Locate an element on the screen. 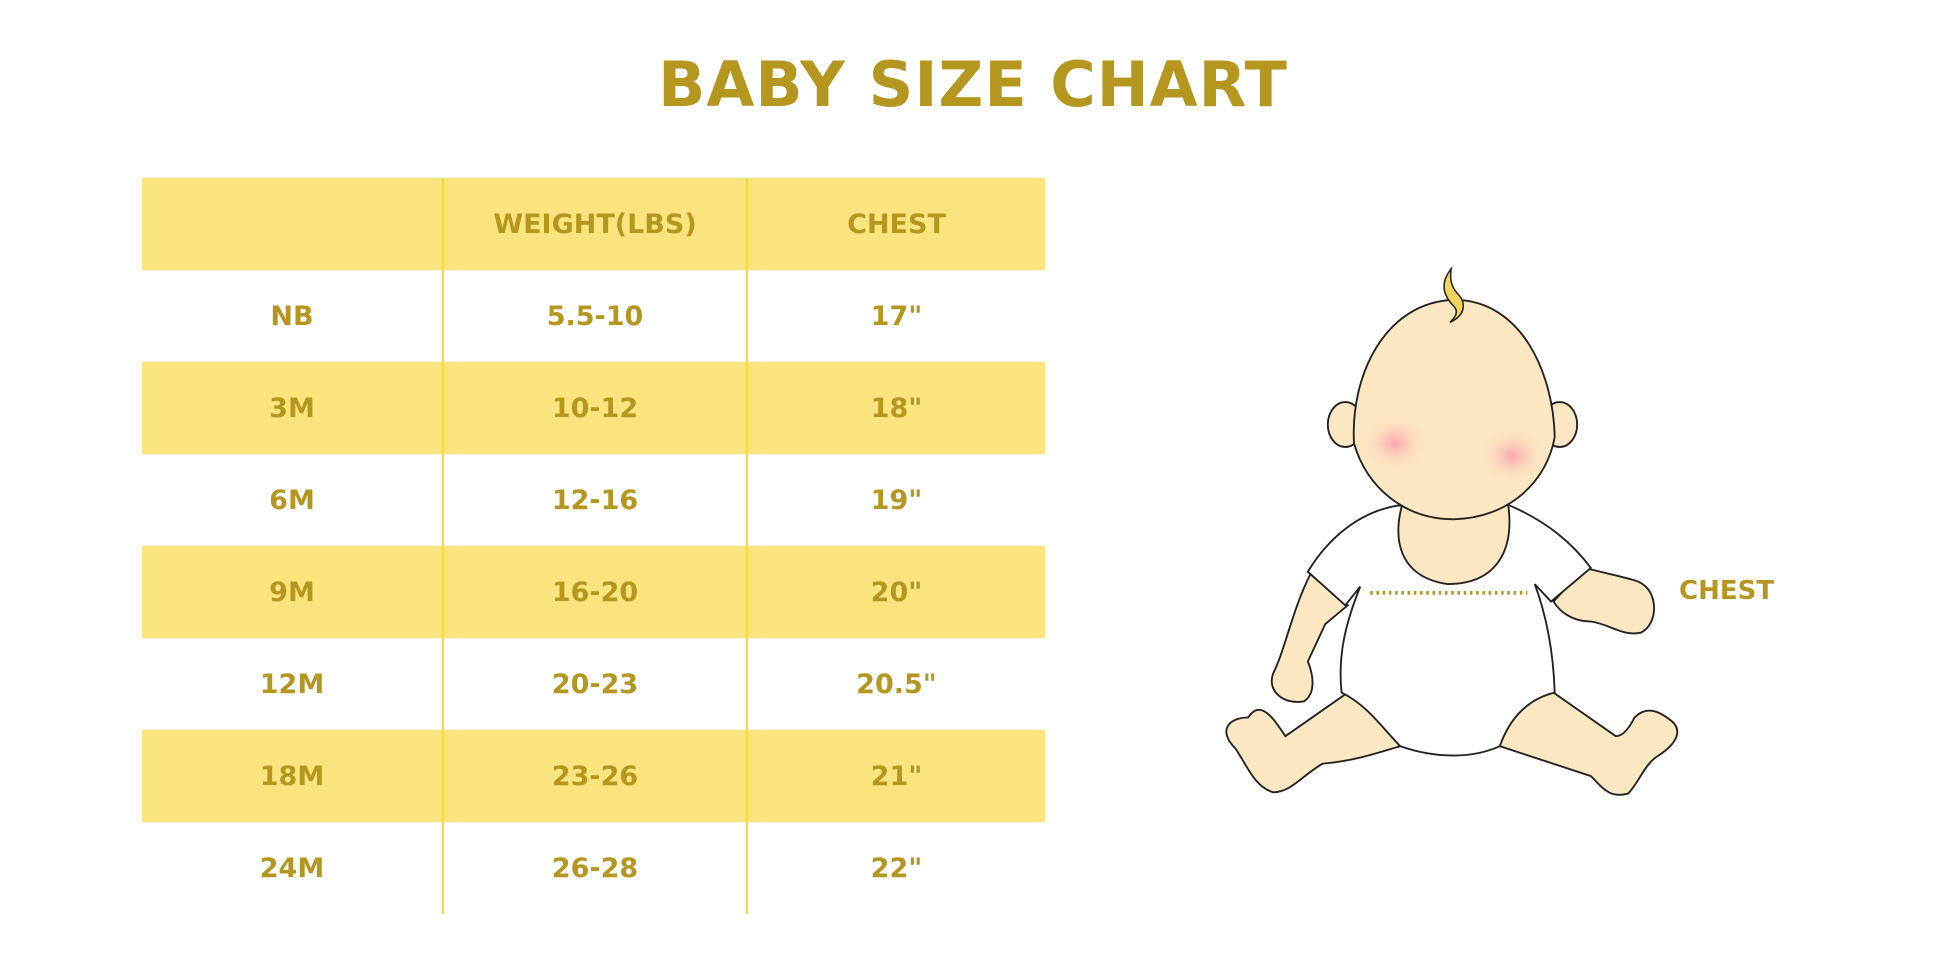 The height and width of the screenshot is (973, 1946). table-row: 24M 26-28 22" is located at coordinates (593, 868).